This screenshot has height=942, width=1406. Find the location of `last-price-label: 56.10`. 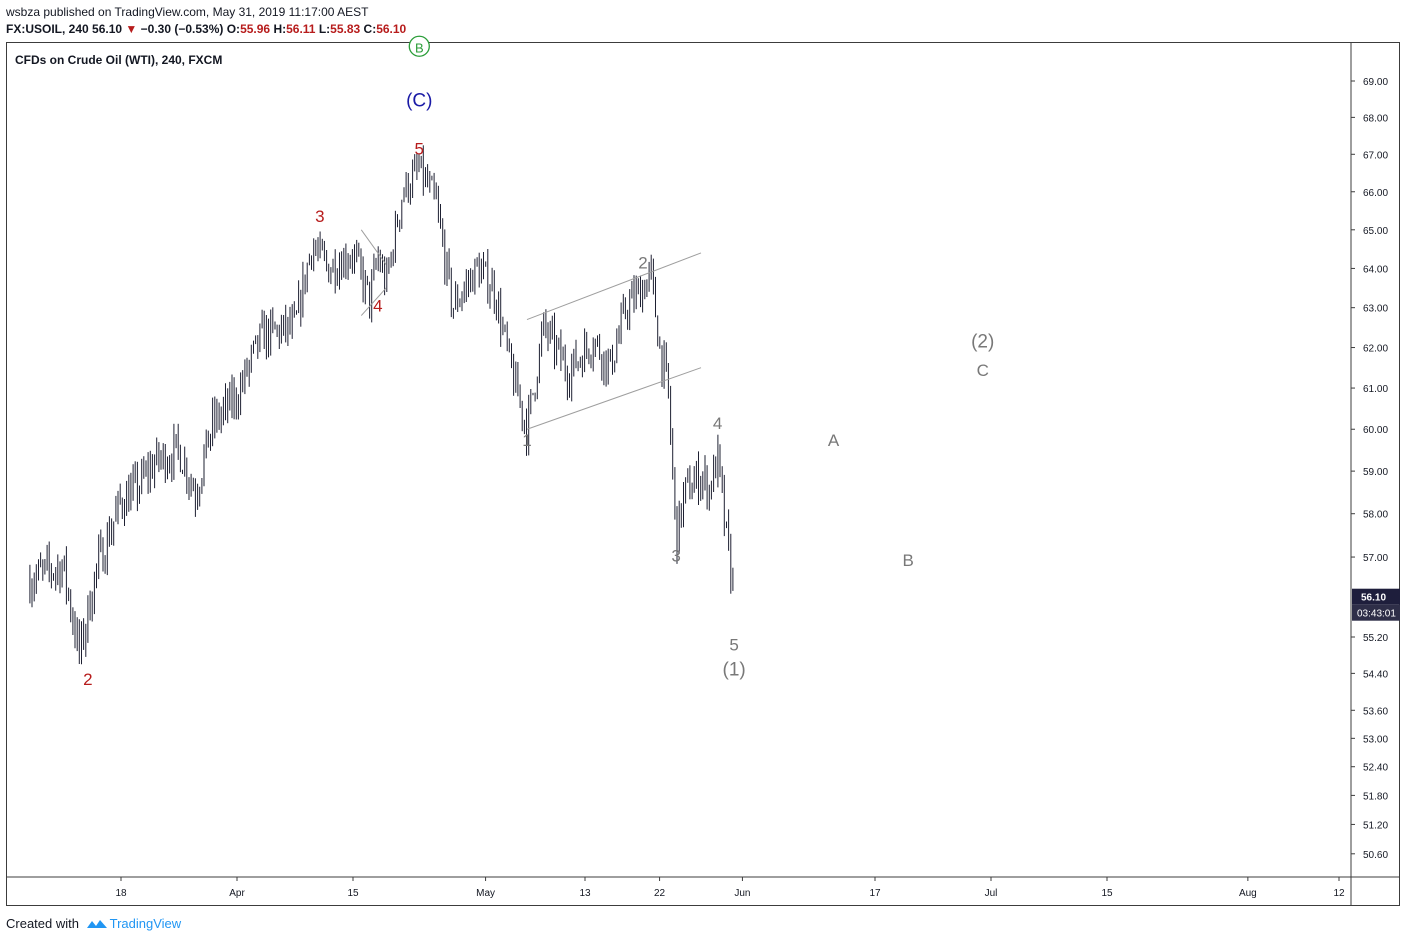

last-price-label: 56.10 is located at coordinates (1373, 598).